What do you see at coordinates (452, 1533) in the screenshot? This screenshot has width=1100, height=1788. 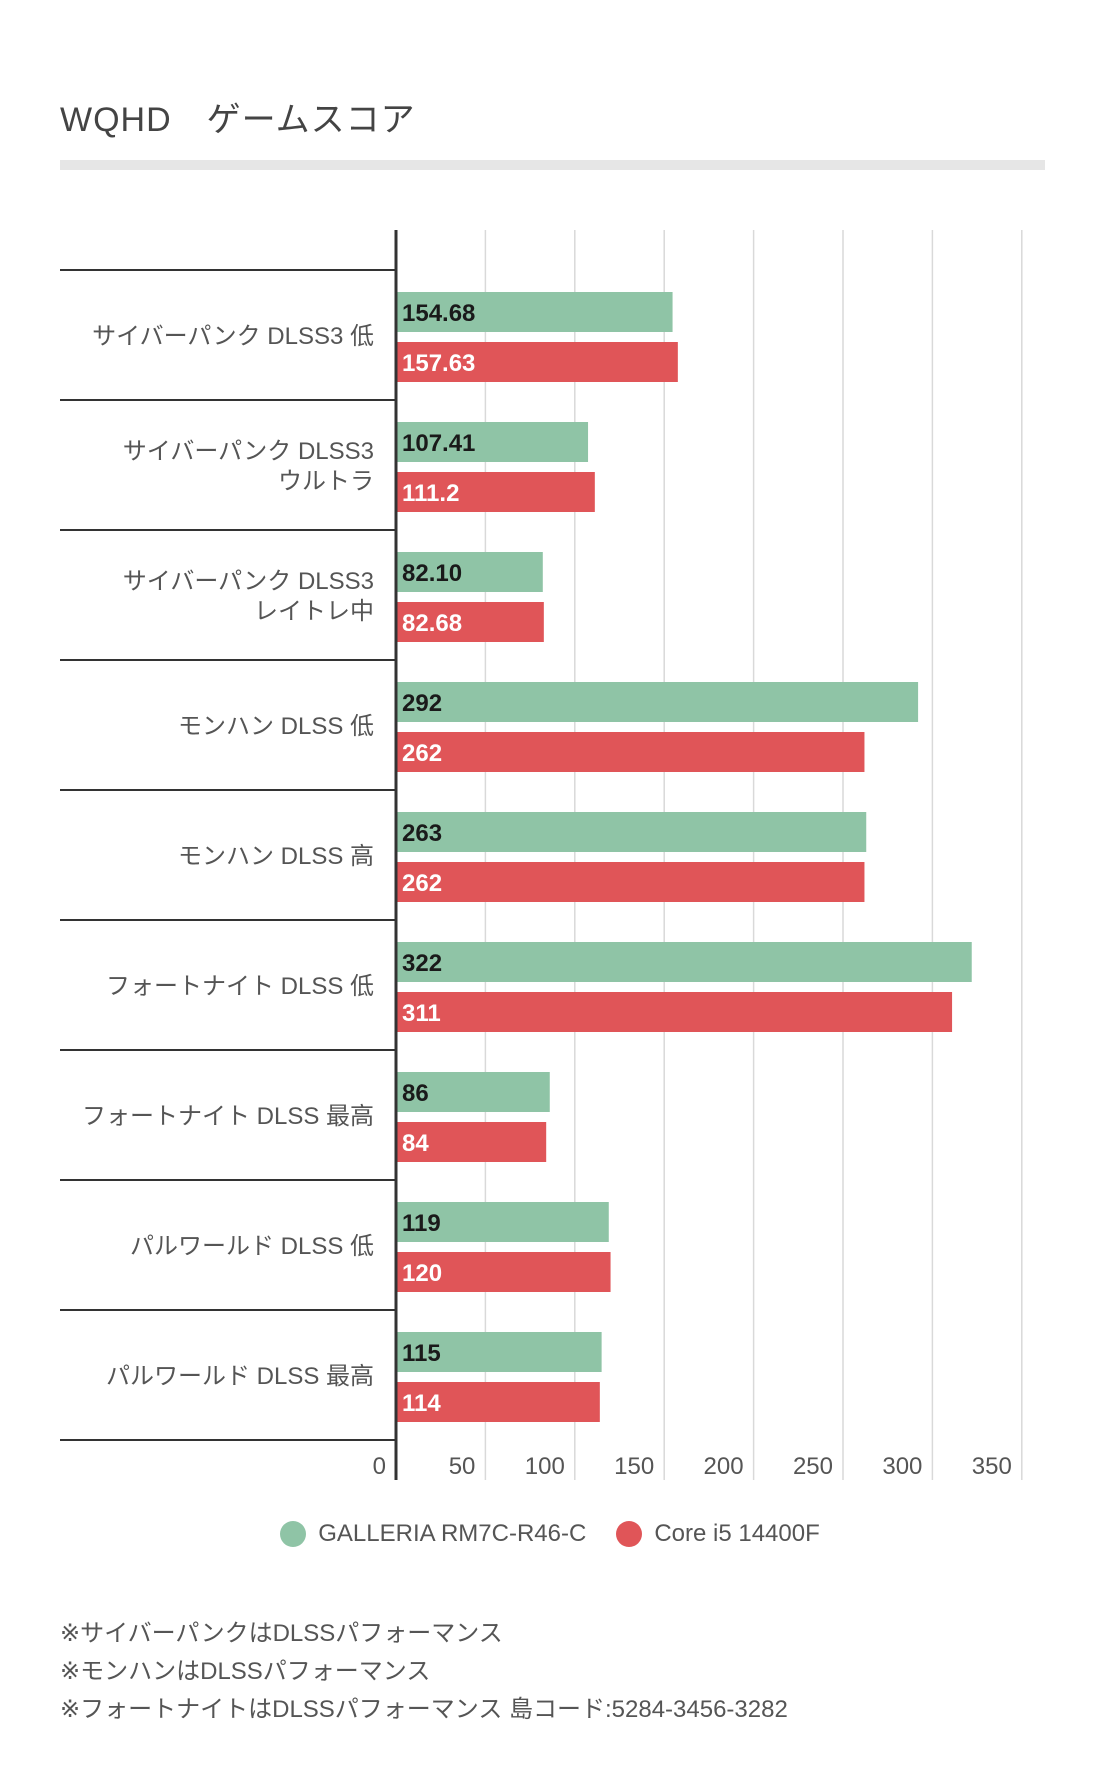 I see `legend-label-galleria: GALLERIA RM7C-R46-C` at bounding box center [452, 1533].